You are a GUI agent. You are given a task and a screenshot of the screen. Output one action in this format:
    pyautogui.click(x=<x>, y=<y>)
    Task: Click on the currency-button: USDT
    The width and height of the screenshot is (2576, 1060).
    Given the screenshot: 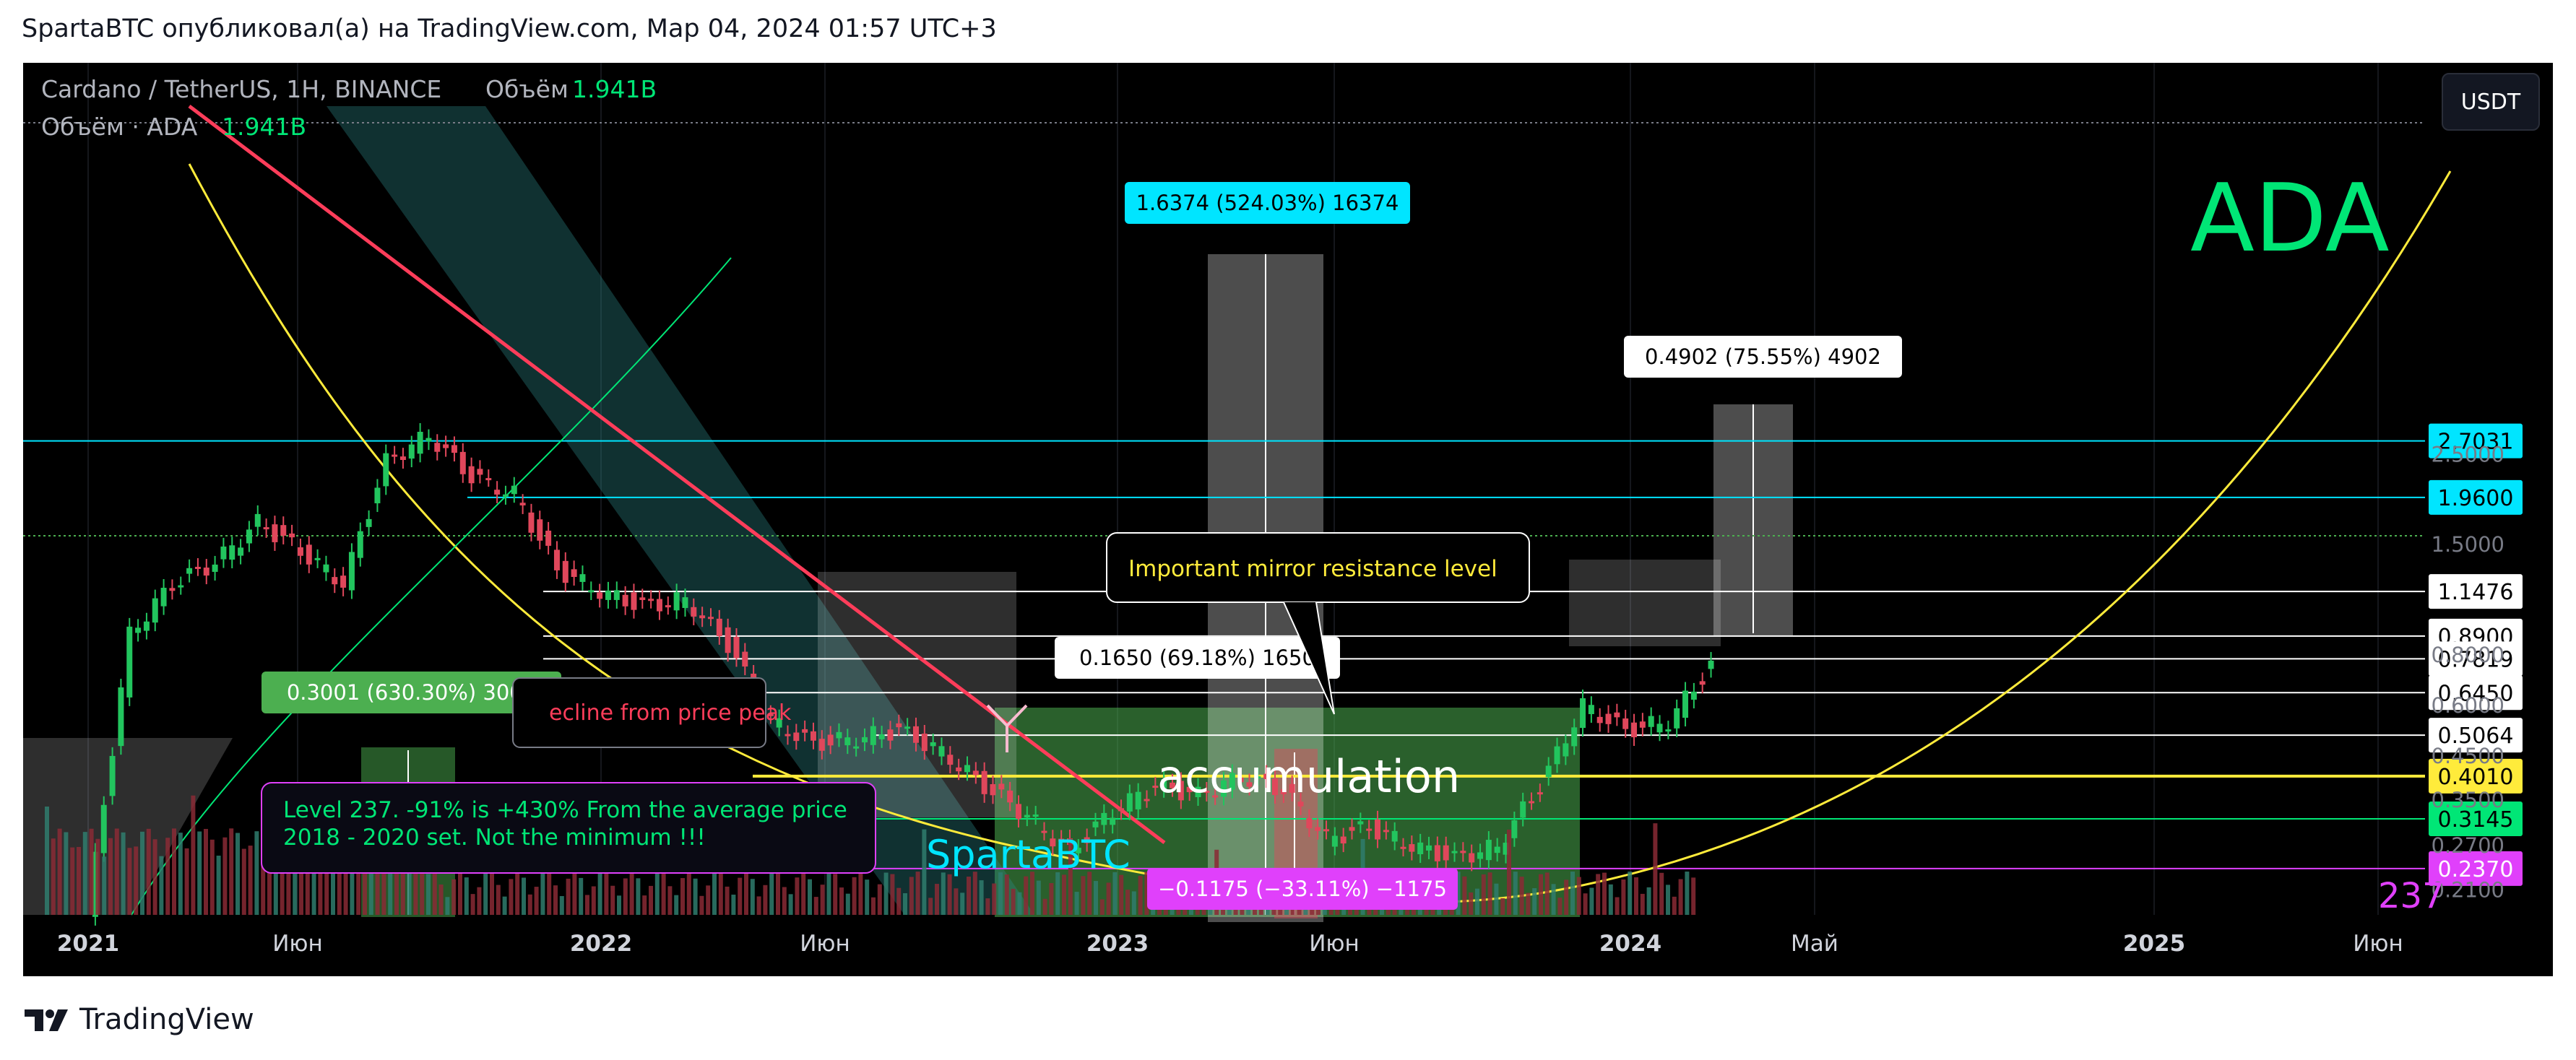 What is the action you would take?
    pyautogui.click(x=2491, y=102)
    